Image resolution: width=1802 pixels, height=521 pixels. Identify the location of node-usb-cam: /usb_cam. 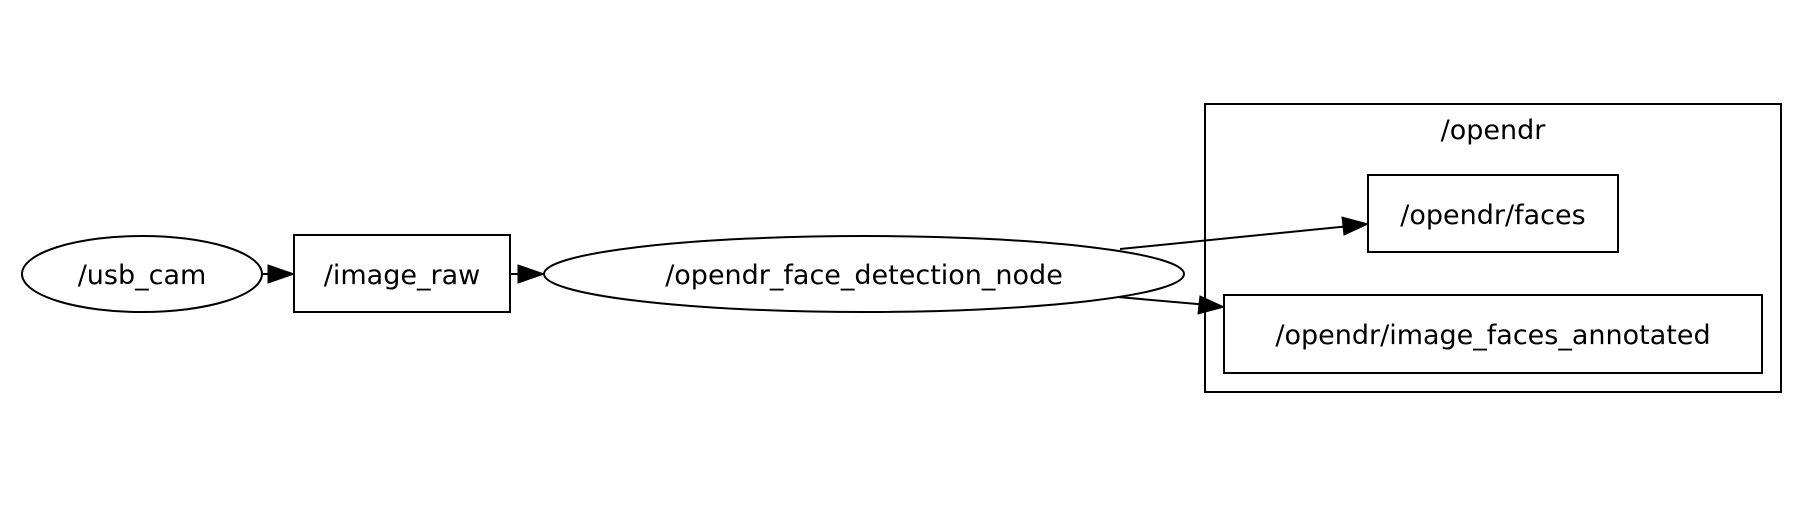
(142, 274).